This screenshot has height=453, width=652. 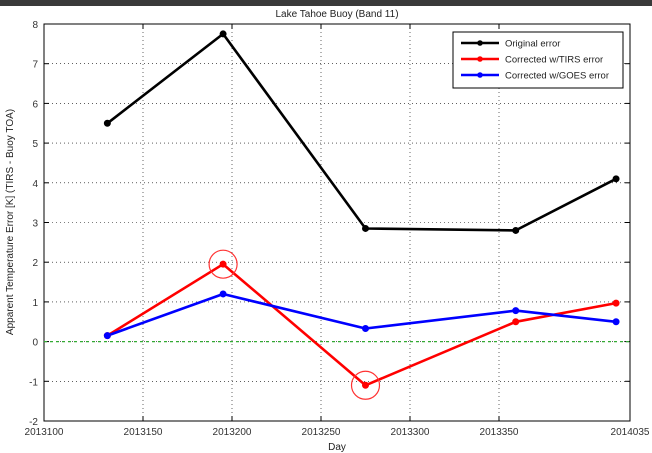 I want to click on chart-title: Lake Tahoe Buoy (Band 11), so click(x=336, y=14).